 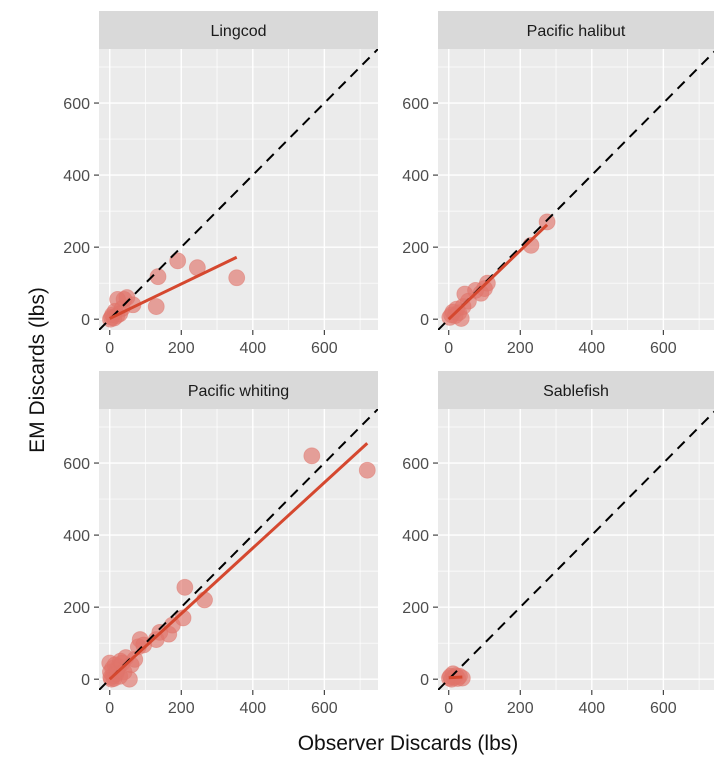 I want to click on facet-title: Lingcod, so click(x=238, y=31).